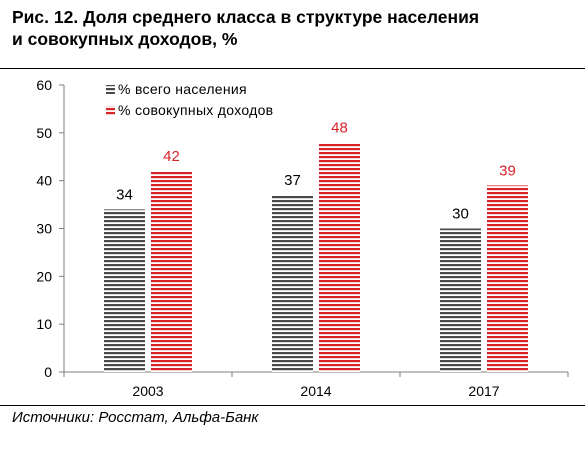 This screenshot has width=585, height=462. Describe the element at coordinates (483, 391) in the screenshot. I see `x-tick-label: 2017` at that location.